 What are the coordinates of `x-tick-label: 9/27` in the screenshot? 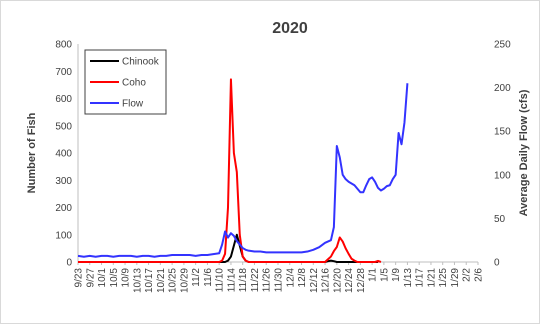 It's located at (90, 278).